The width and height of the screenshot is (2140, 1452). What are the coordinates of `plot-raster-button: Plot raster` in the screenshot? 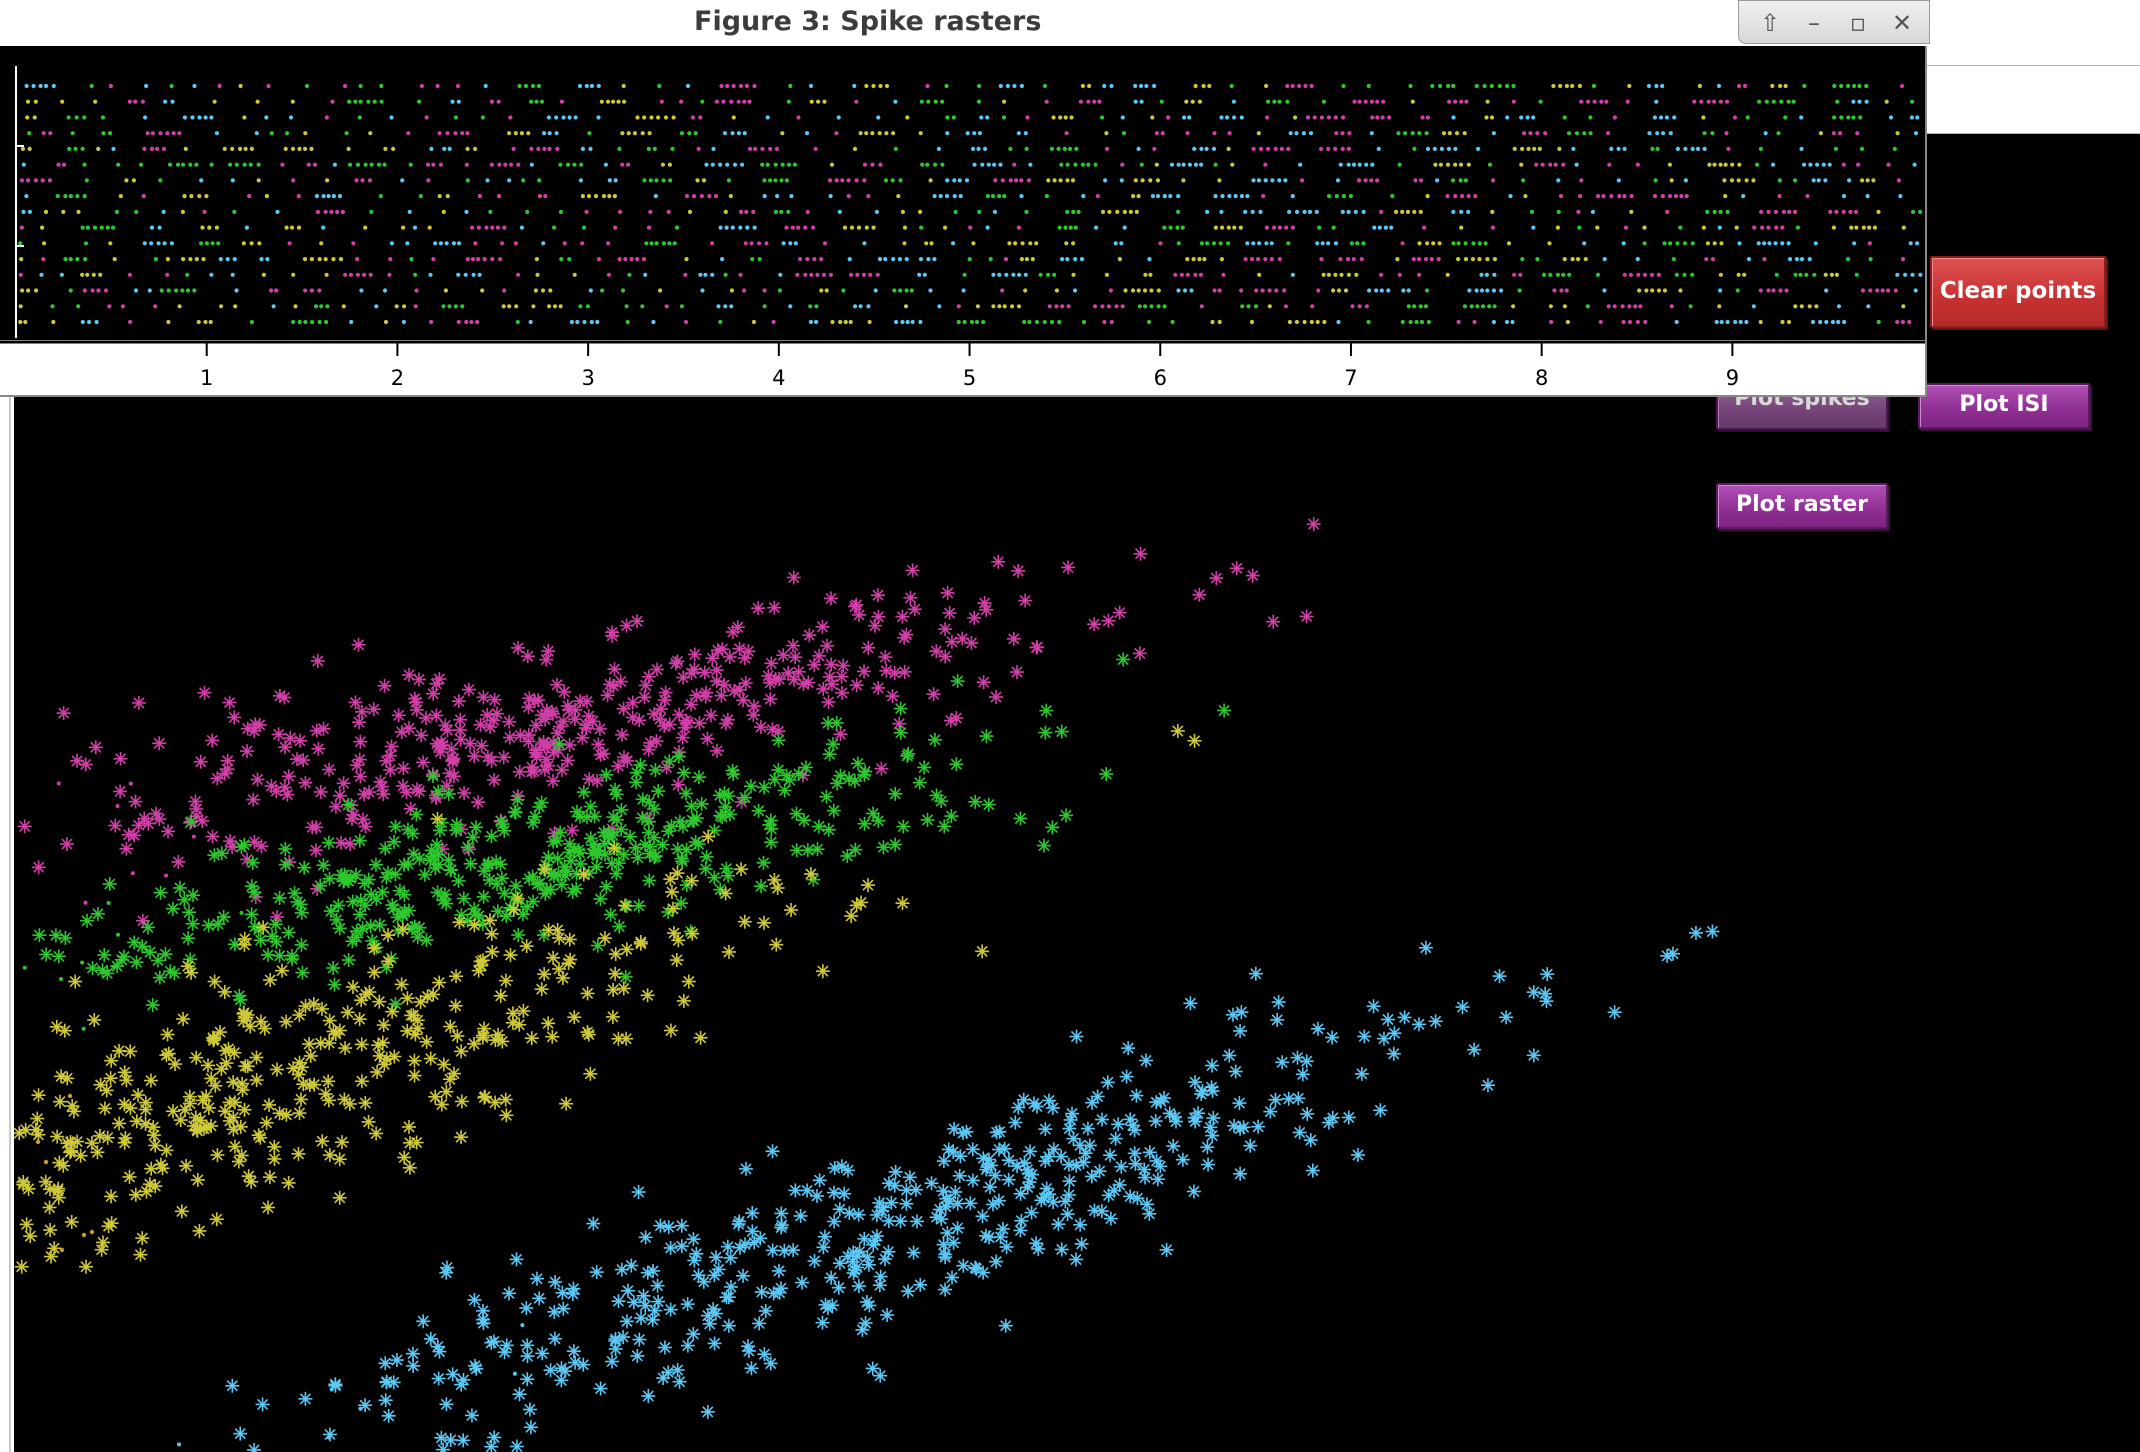 It's located at (1802, 506).